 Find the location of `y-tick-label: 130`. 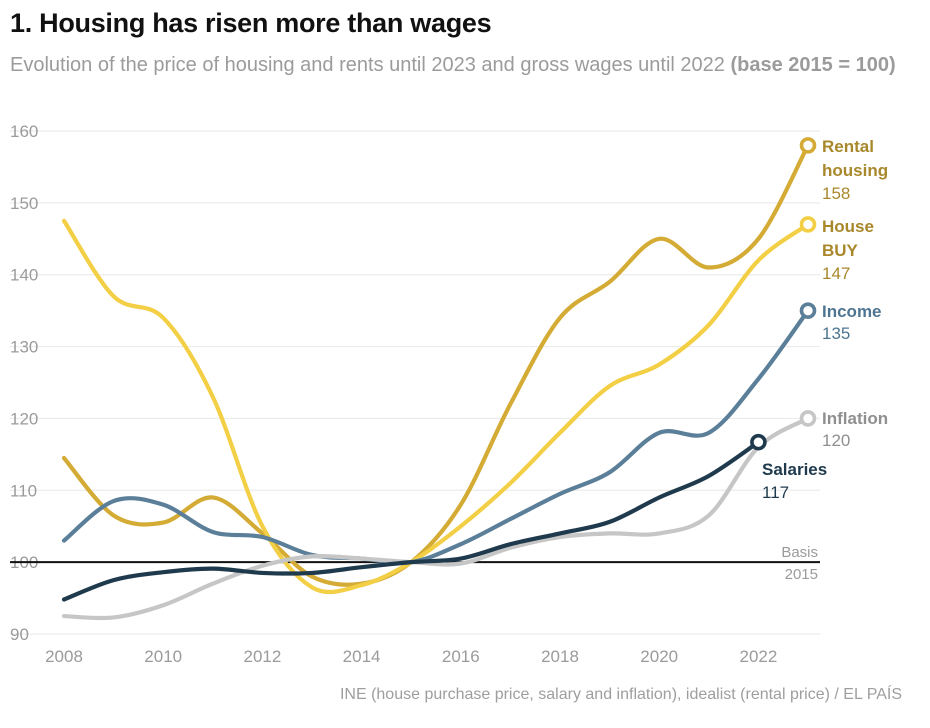

y-tick-label: 130 is located at coordinates (24, 347).